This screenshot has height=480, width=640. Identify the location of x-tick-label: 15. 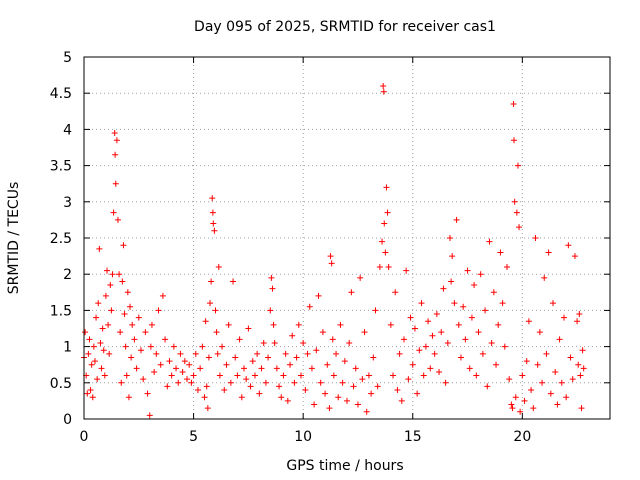
(413, 437).